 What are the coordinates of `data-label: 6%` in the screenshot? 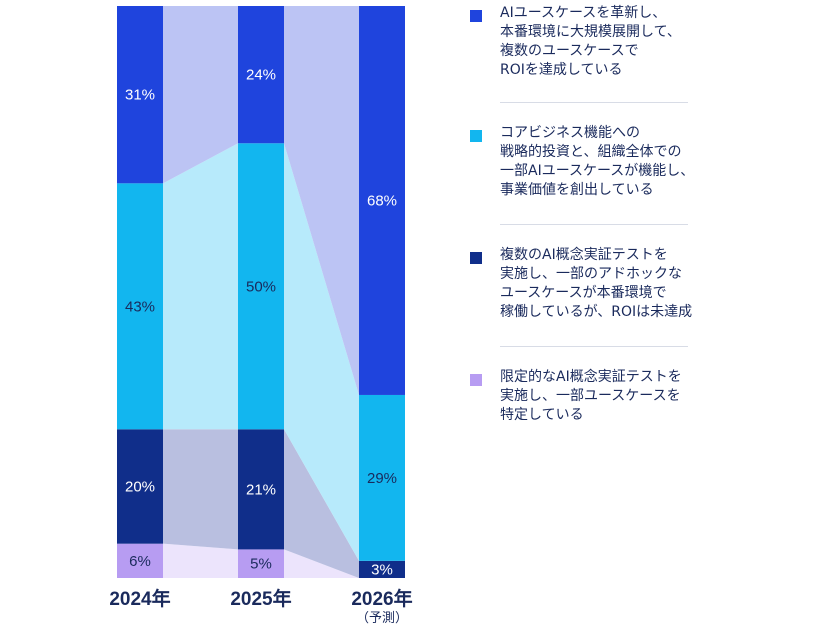 It's located at (140, 561).